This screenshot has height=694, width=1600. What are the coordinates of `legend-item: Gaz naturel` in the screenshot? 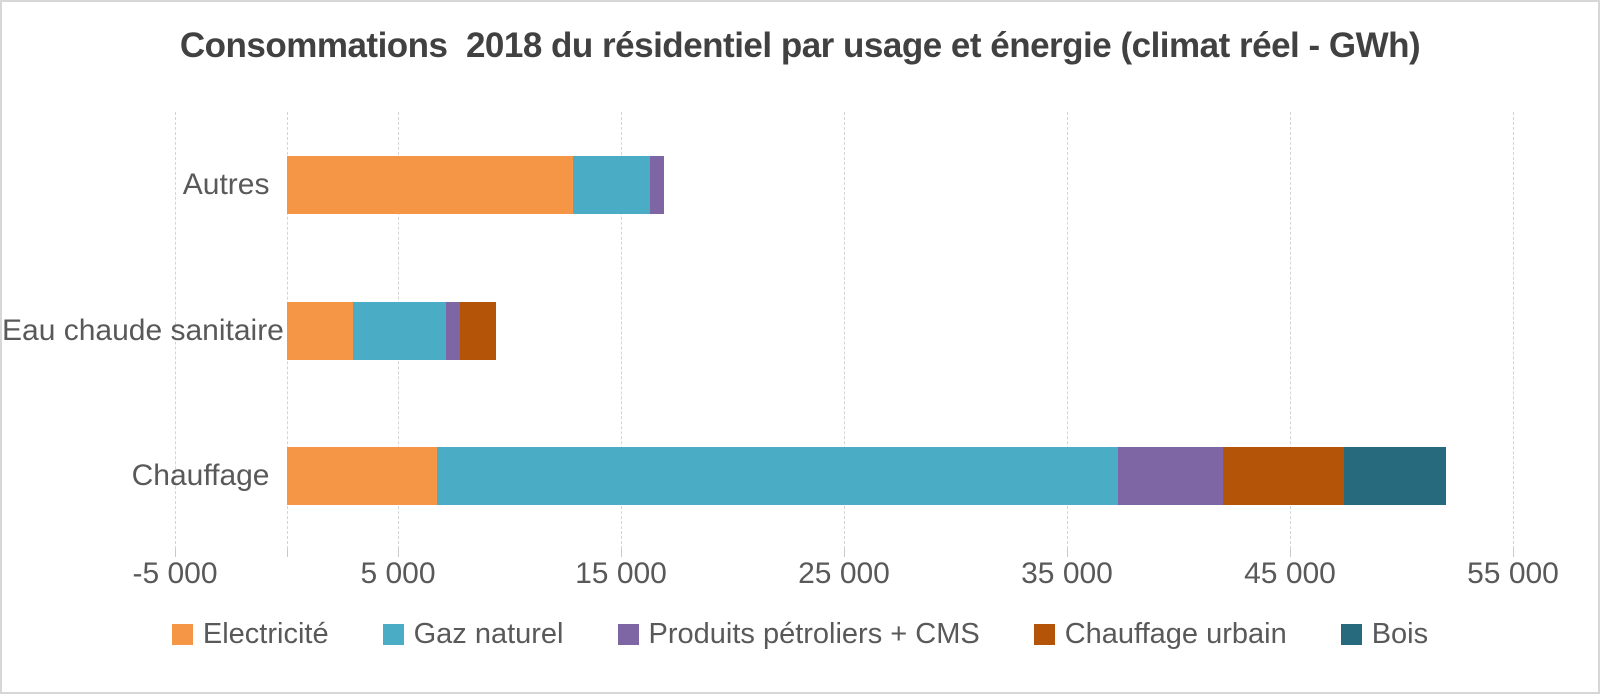 It's located at (473, 634).